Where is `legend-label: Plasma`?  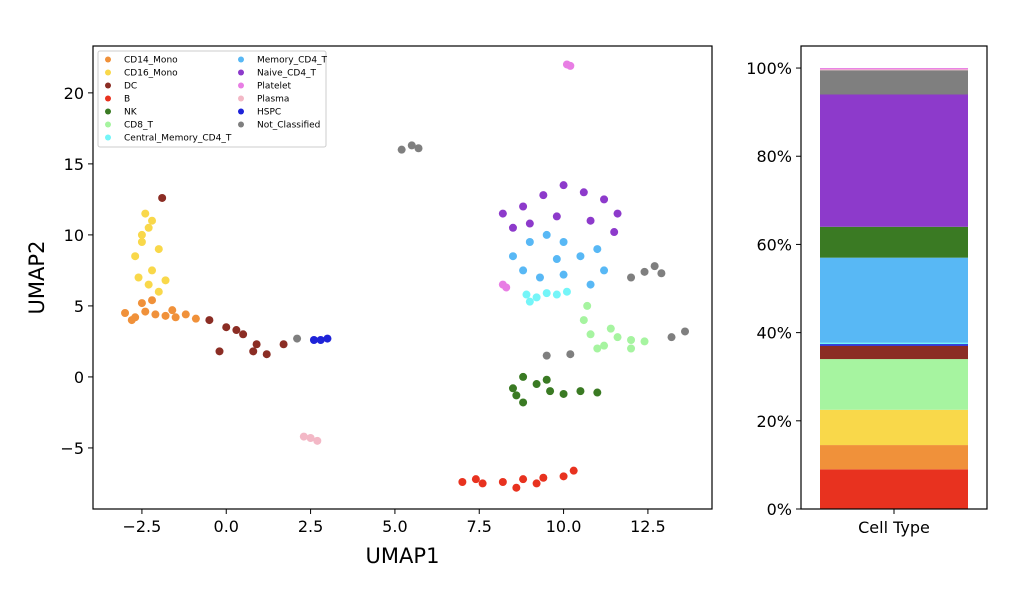
legend-label: Plasma is located at coordinates (273, 100).